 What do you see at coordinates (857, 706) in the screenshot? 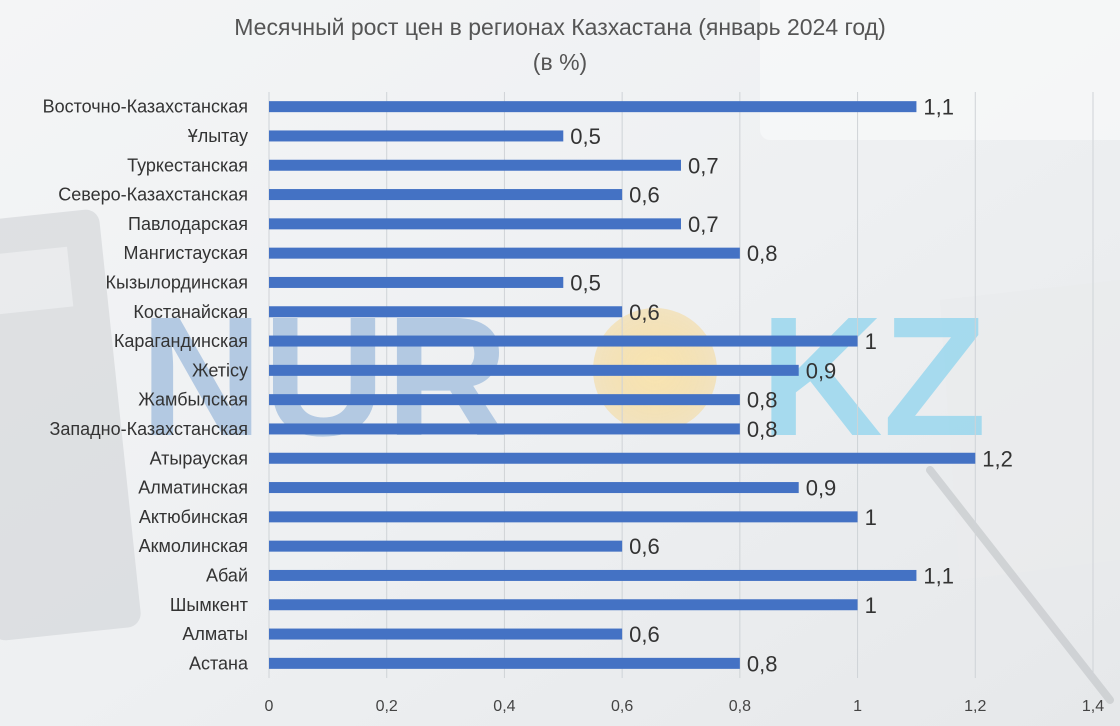
I see `x-tick-label: 1` at bounding box center [857, 706].